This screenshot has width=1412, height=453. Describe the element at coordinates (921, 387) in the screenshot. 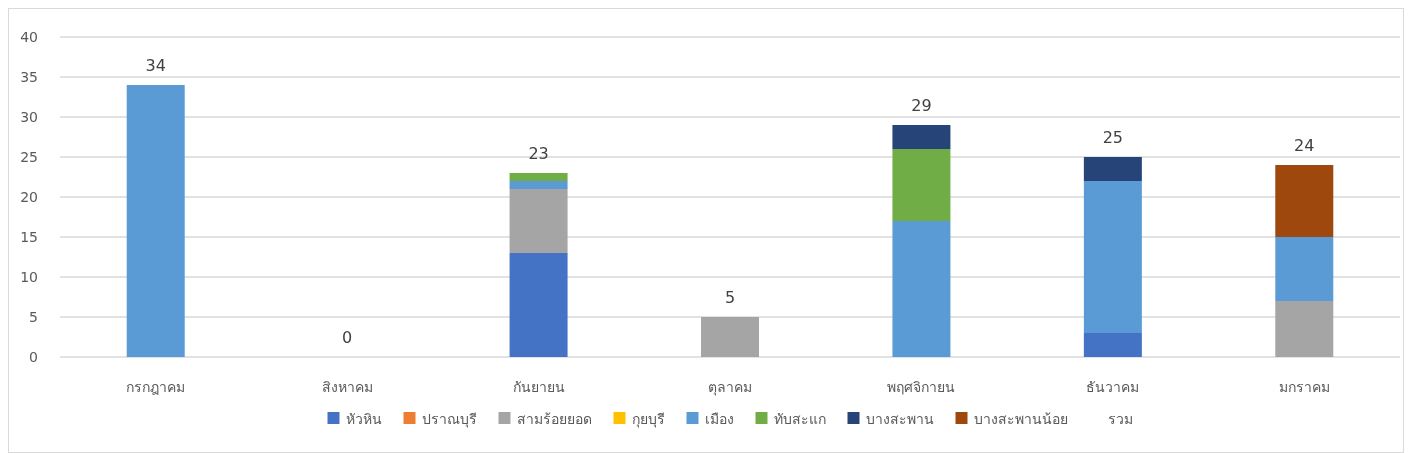

I see `x-tick-label: พฤศจิกายน` at that location.